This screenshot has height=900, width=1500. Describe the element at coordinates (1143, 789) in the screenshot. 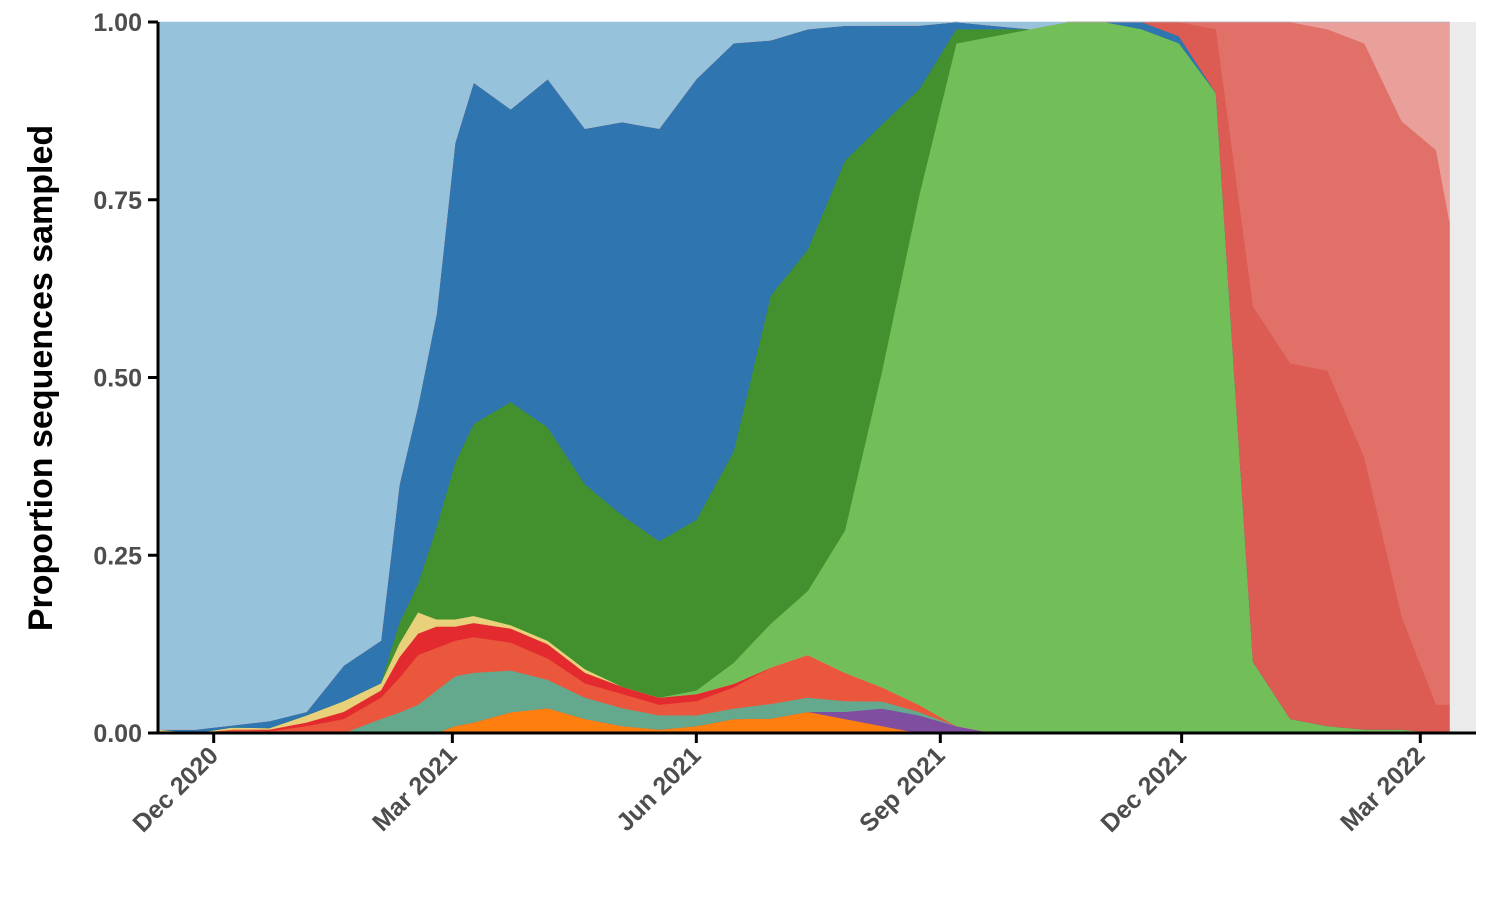

I see `x-tick-label: Dec 2021` at that location.